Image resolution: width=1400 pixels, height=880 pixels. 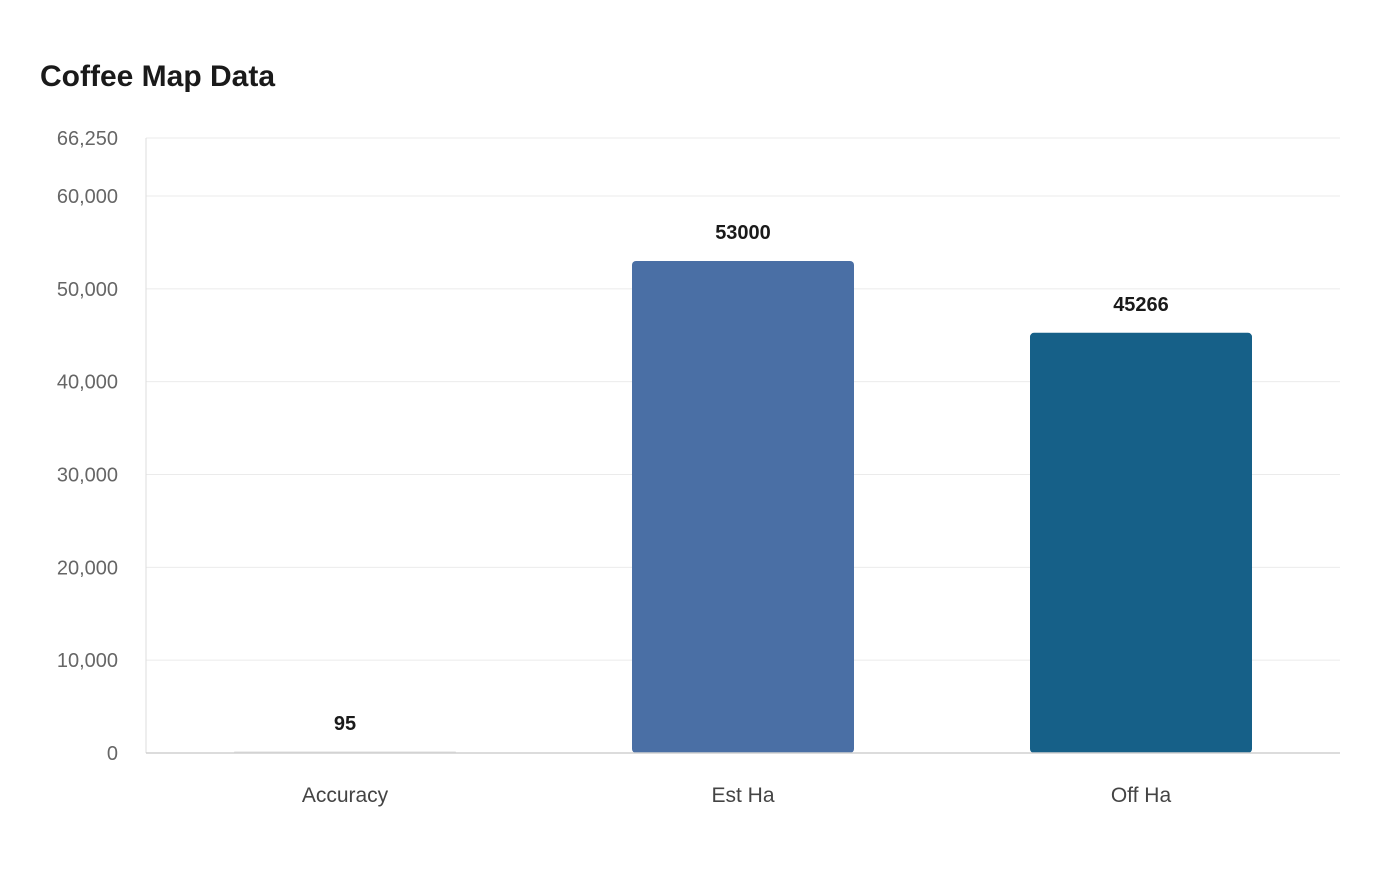 What do you see at coordinates (1141, 795) in the screenshot?
I see `x-tick-label: Off Ha` at bounding box center [1141, 795].